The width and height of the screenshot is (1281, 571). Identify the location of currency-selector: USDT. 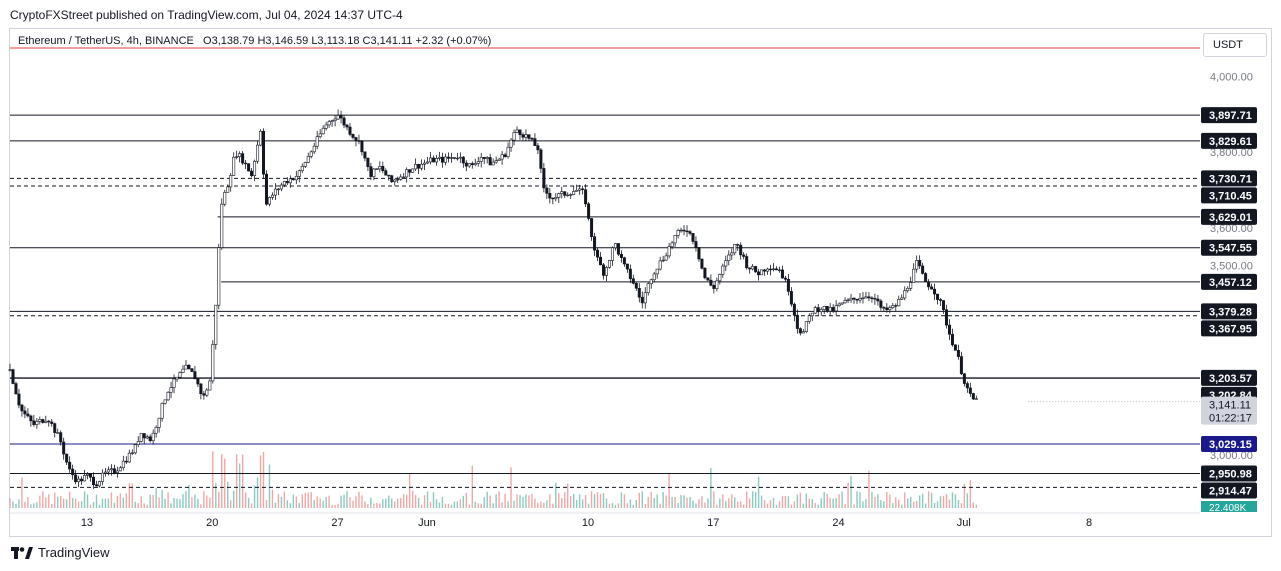
(1235, 45).